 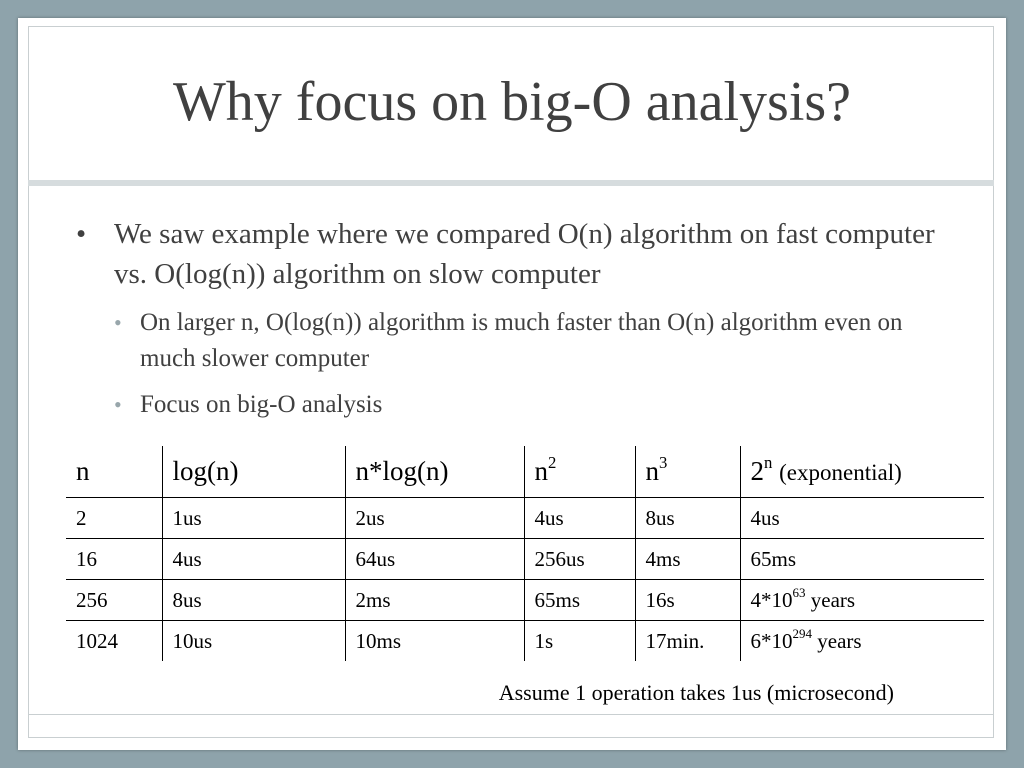 I want to click on header-exponential: 2n (exponential), so click(x=861, y=472).